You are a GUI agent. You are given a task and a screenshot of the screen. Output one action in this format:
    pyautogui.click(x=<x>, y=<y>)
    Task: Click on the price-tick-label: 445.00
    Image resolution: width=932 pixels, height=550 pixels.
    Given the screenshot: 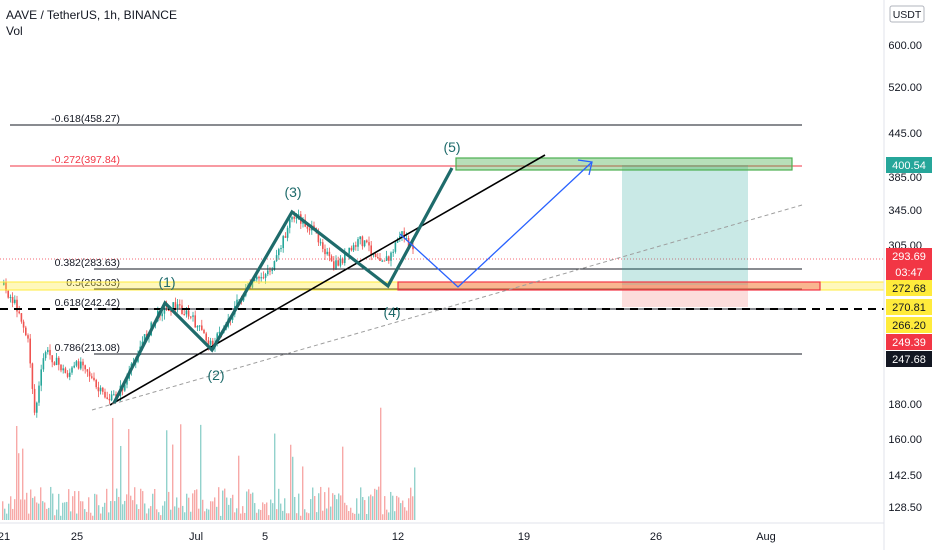 What is the action you would take?
    pyautogui.click(x=905, y=134)
    